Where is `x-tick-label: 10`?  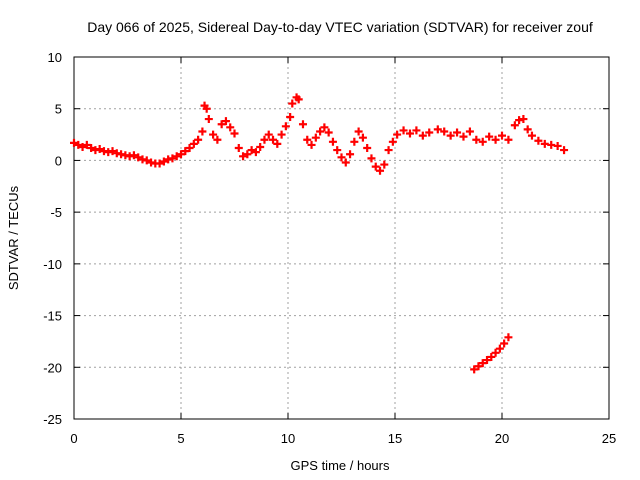 x-tick-label: 10 is located at coordinates (288, 438).